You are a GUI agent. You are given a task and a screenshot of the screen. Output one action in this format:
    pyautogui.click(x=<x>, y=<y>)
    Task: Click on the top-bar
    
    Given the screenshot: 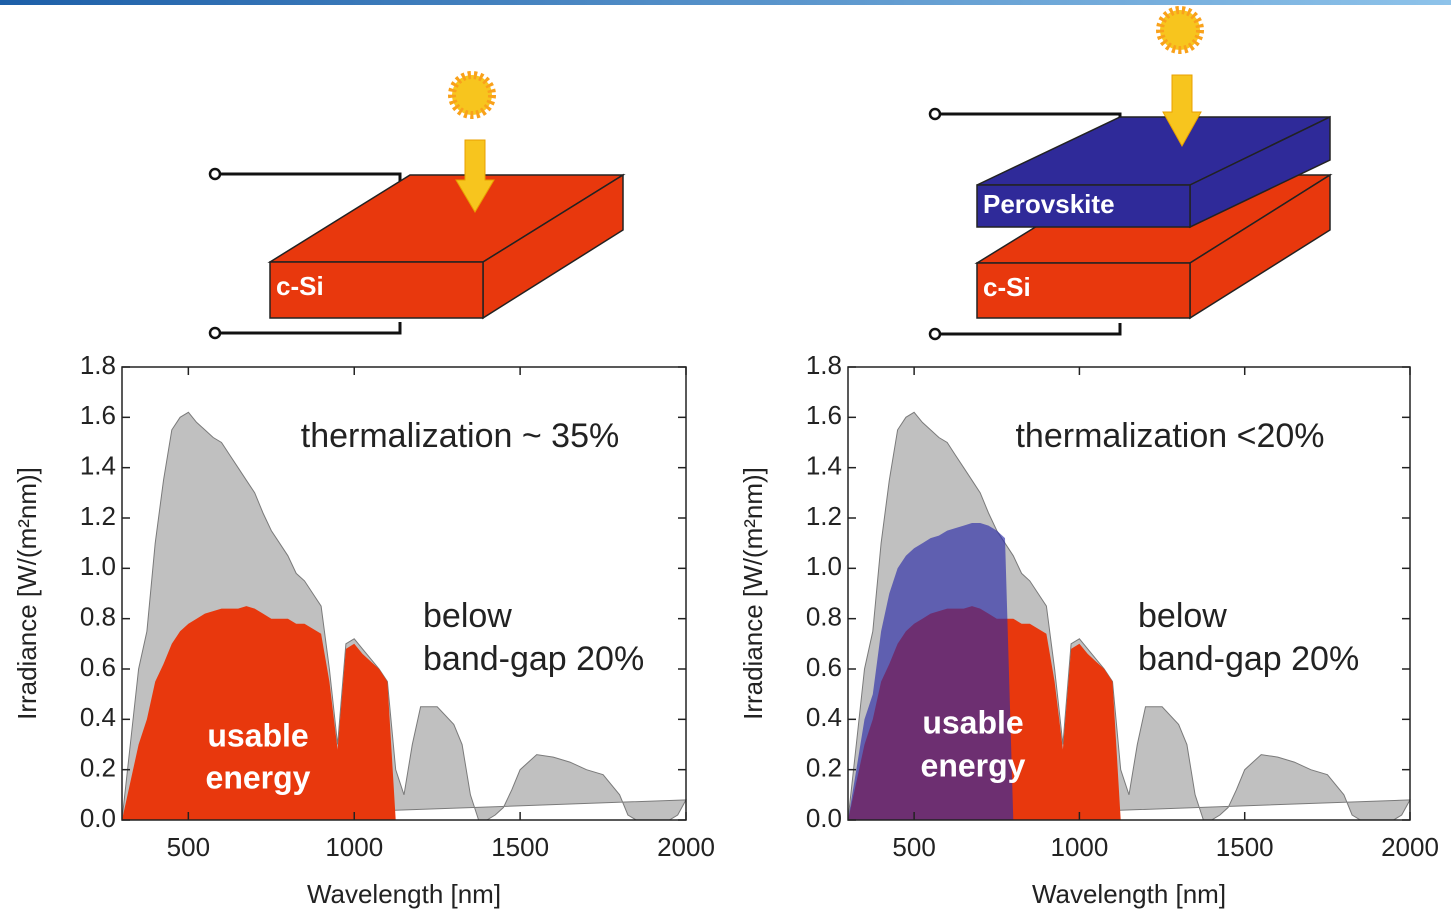 What is the action you would take?
    pyautogui.click(x=725, y=2)
    